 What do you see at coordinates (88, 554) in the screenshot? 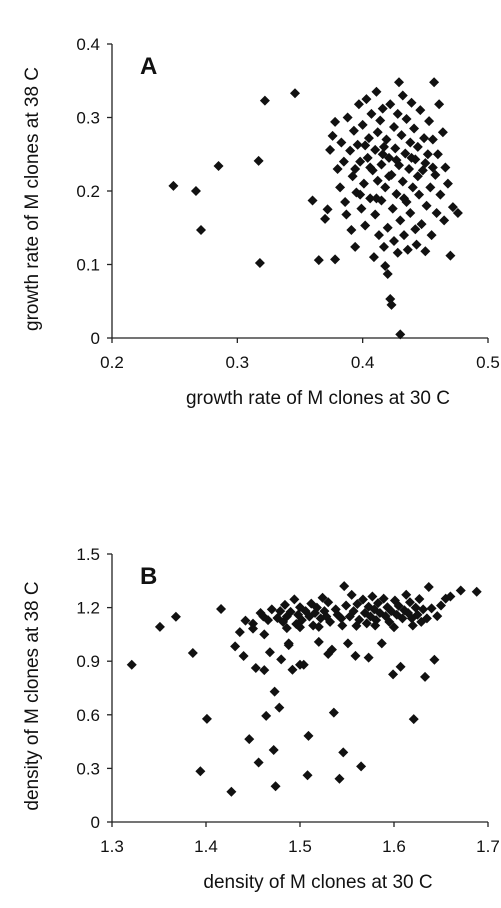
I see `y-tick-label: 1.5` at bounding box center [88, 554].